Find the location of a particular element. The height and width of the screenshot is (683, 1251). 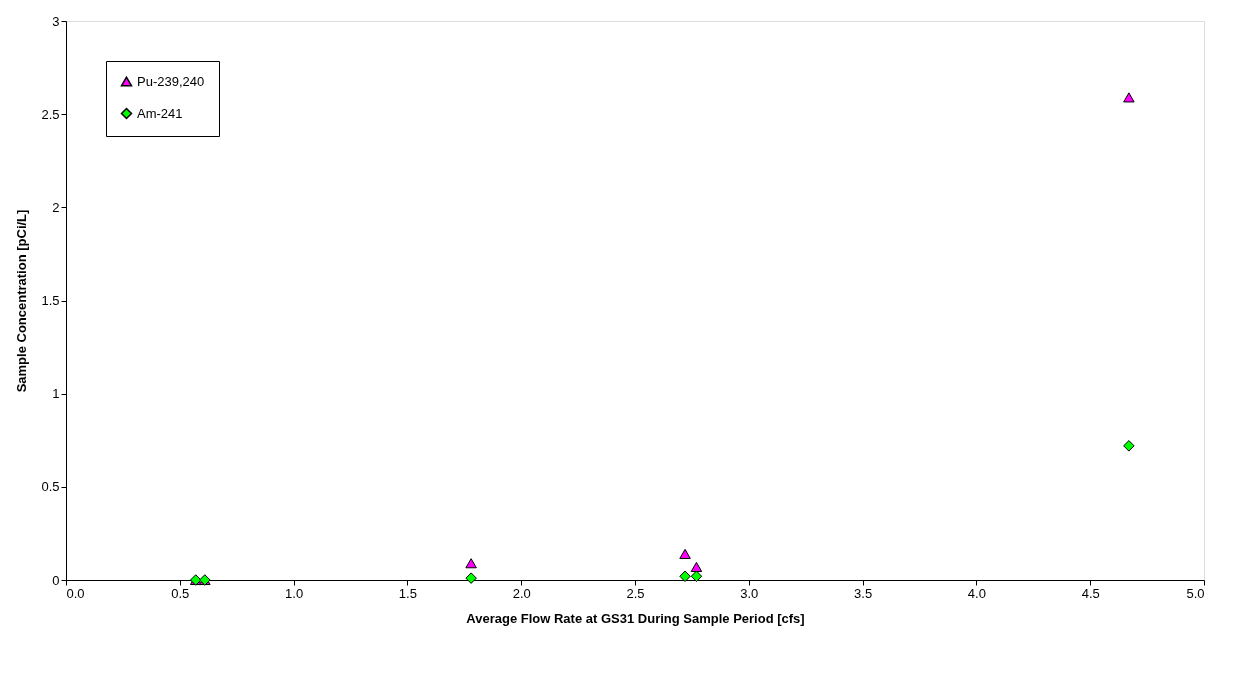

x-axis-title: Average Flow Rate at GS31 During Sample Period [cfs] is located at coordinates (635, 618).